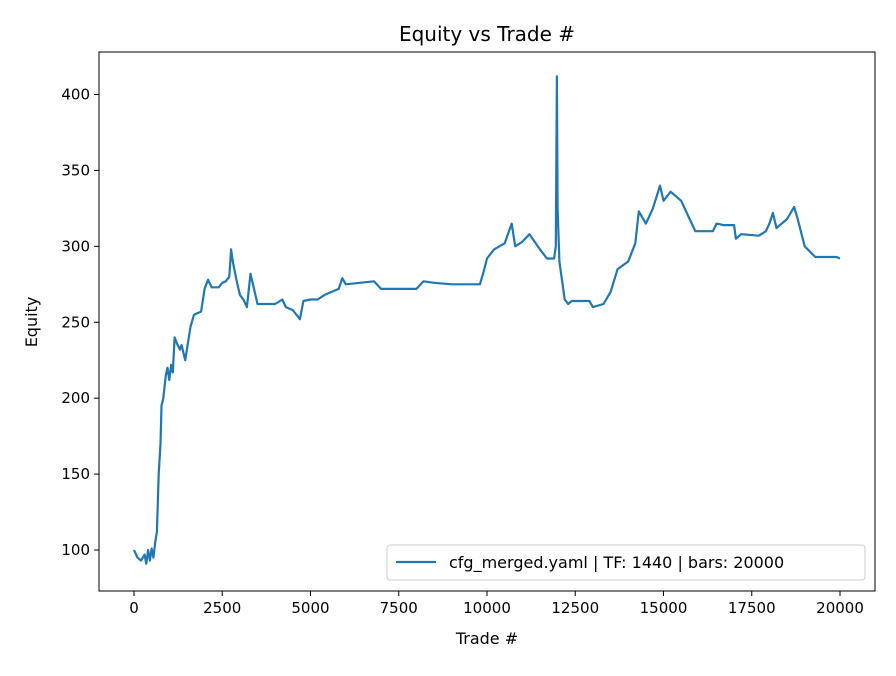 The height and width of the screenshot is (676, 896). What do you see at coordinates (75, 246) in the screenshot?
I see `y-tick-label: 300` at bounding box center [75, 246].